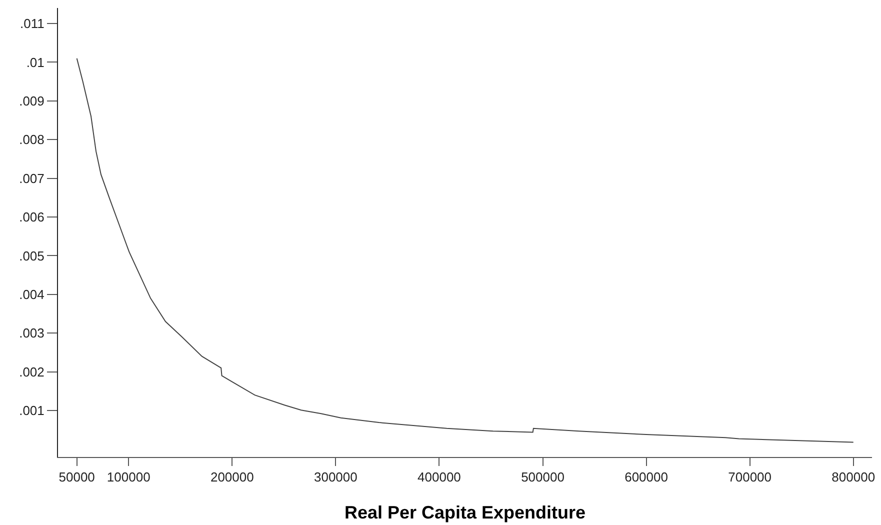 Image resolution: width=881 pixels, height=525 pixels. Describe the element at coordinates (31, 256) in the screenshot. I see `y-tick-label: .005` at that location.